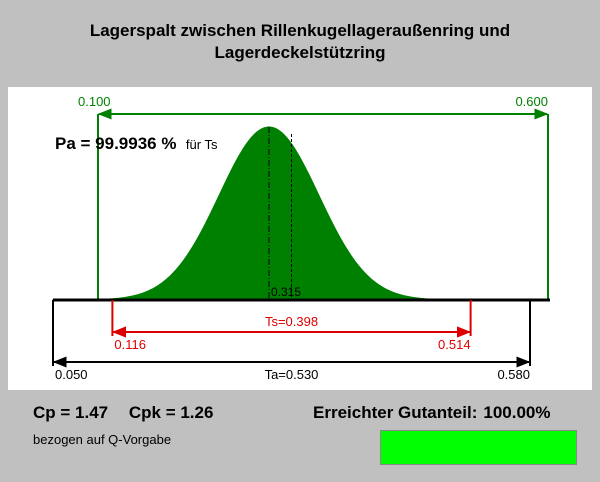 This screenshot has width=600, height=482. I want to click on process-lower-limit-label: 0.100, so click(94, 101).